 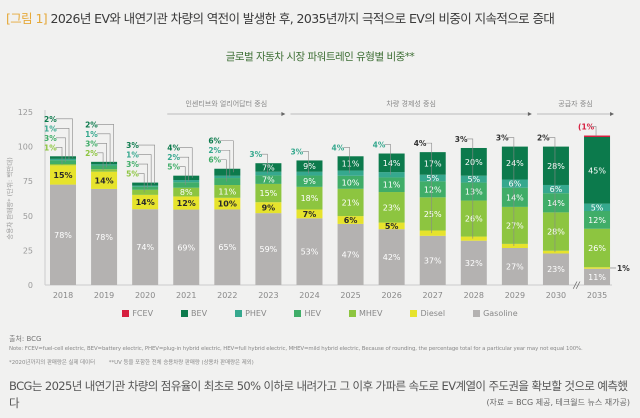 I want to click on chart-title: 글로벌 자동차 시장 파워트레인 유형별 비중**, so click(x=320, y=57).